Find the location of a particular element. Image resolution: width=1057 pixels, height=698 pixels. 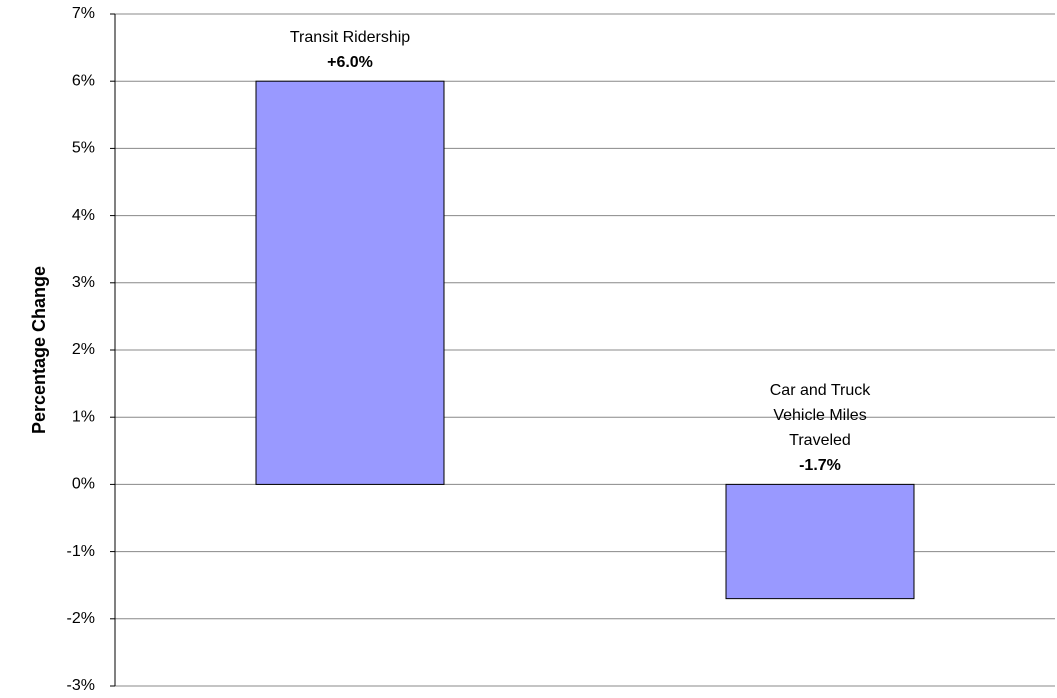

y-tick-label: 3% is located at coordinates (83, 282).